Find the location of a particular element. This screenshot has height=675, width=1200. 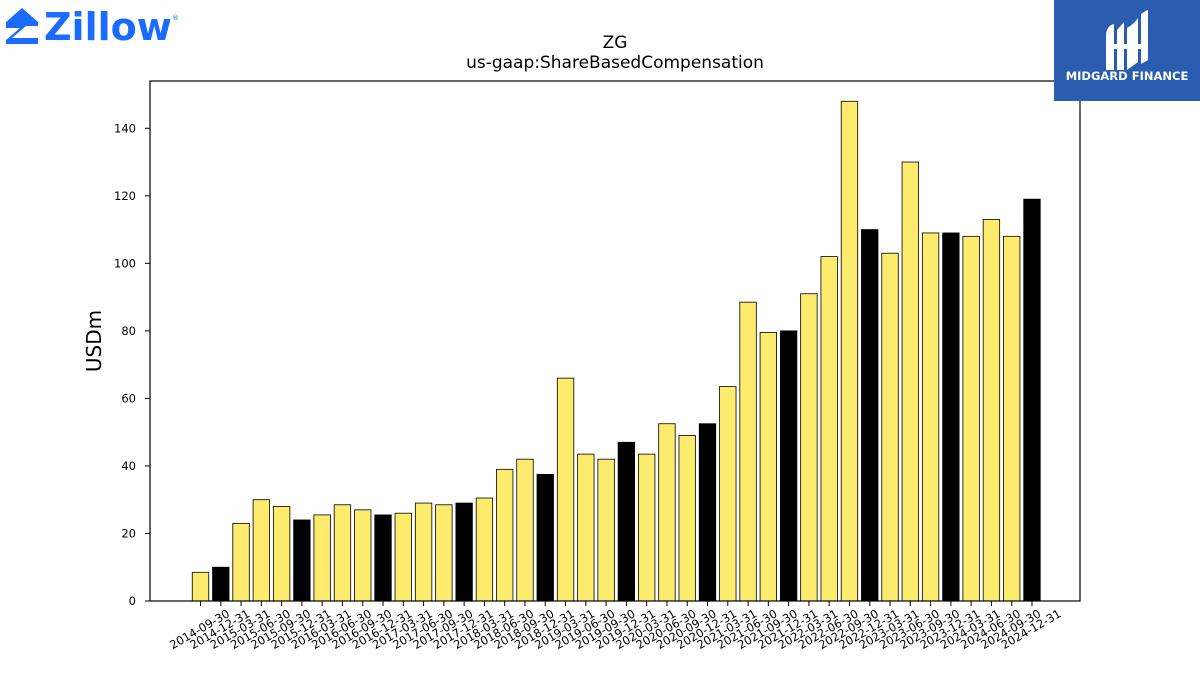

y-tick-label: 140 is located at coordinates (125, 128).